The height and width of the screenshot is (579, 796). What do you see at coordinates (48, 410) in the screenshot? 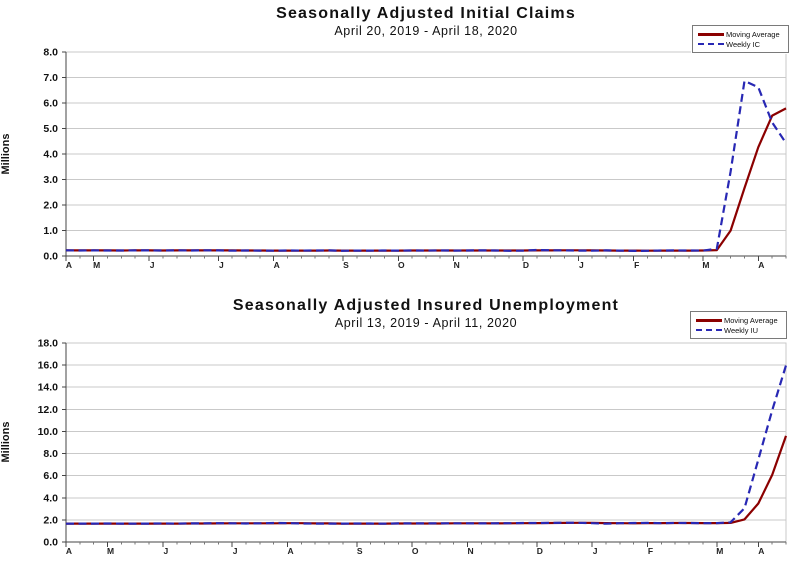
I see `svg-text: 12.0` at bounding box center [48, 410].